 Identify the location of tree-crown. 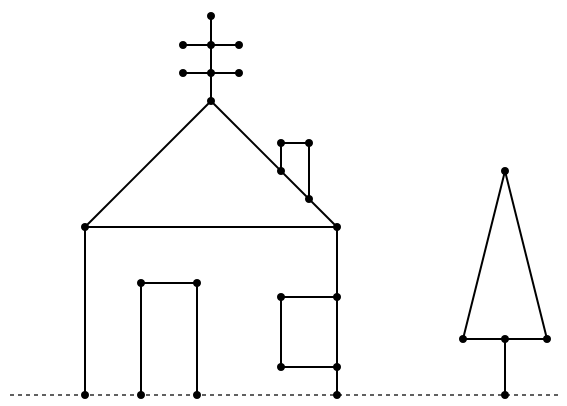
(505, 255).